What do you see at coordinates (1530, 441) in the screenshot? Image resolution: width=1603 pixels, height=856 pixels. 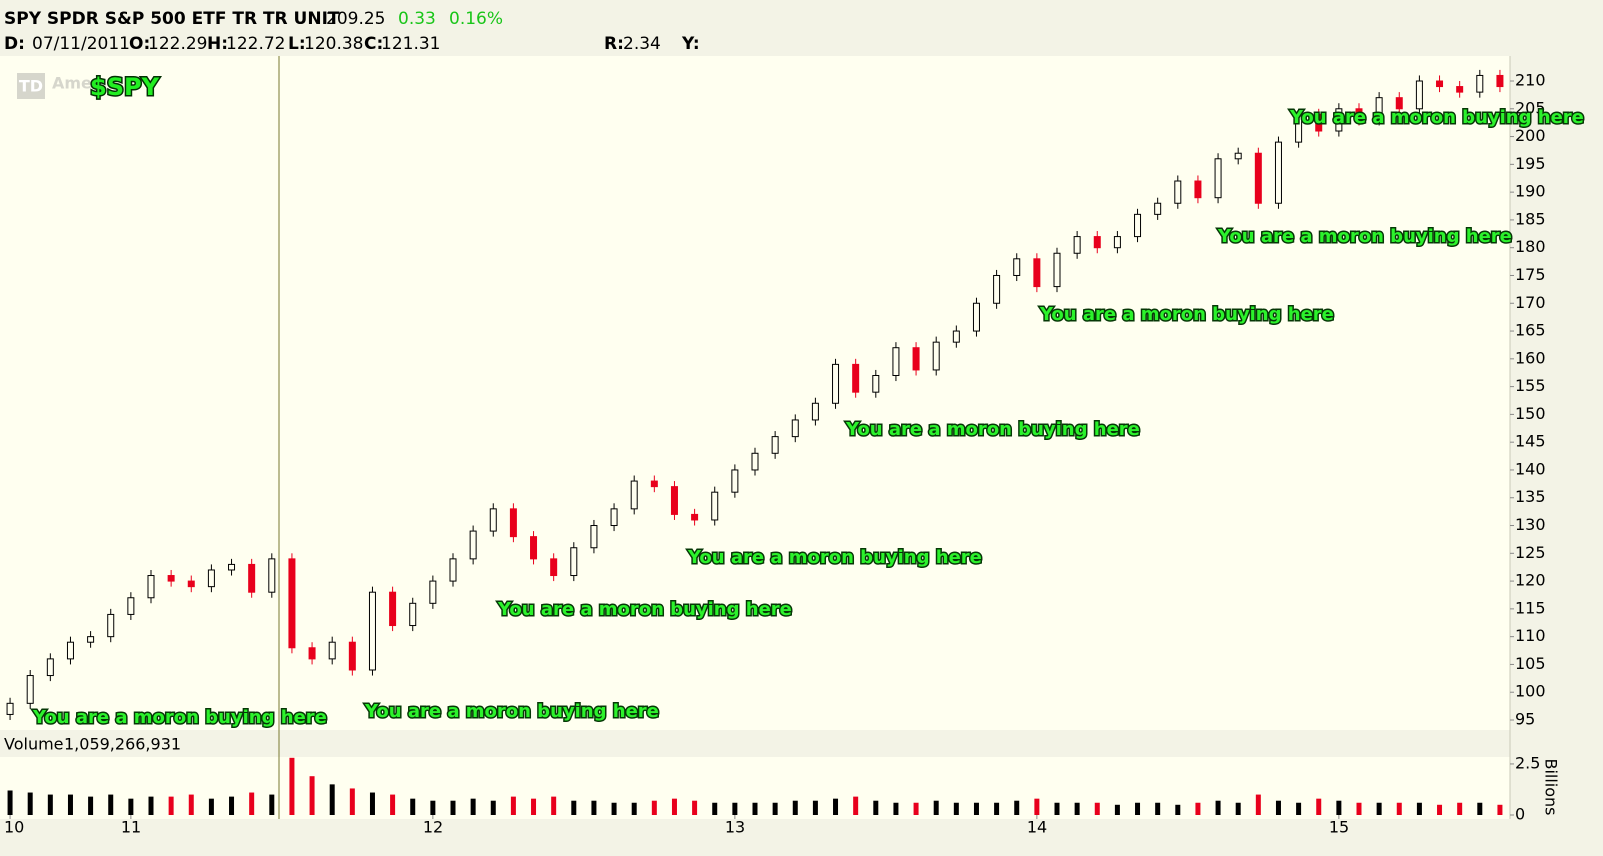 I see `y-tick-label: 145` at bounding box center [1530, 441].